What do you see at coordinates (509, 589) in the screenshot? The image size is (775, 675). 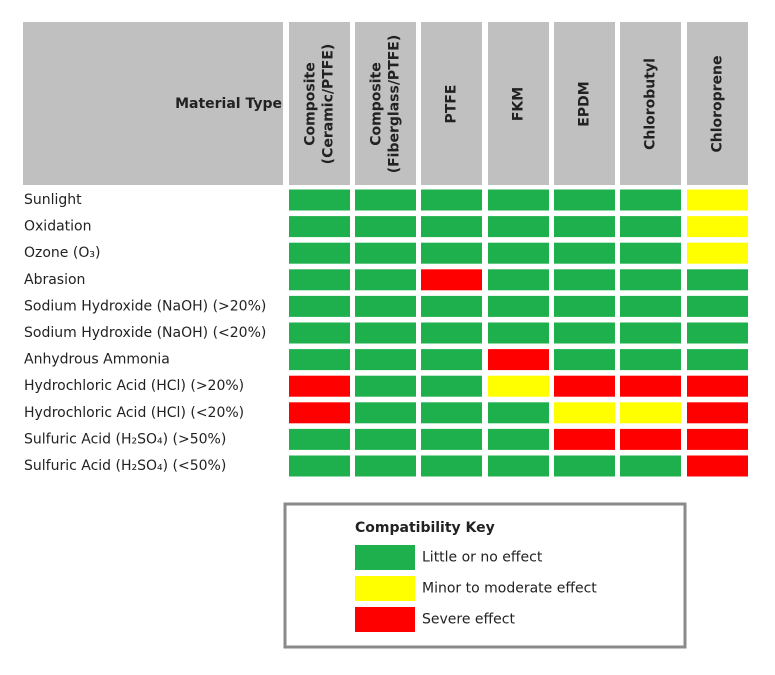 I see `key-label: Minor to moderate effect` at bounding box center [509, 589].